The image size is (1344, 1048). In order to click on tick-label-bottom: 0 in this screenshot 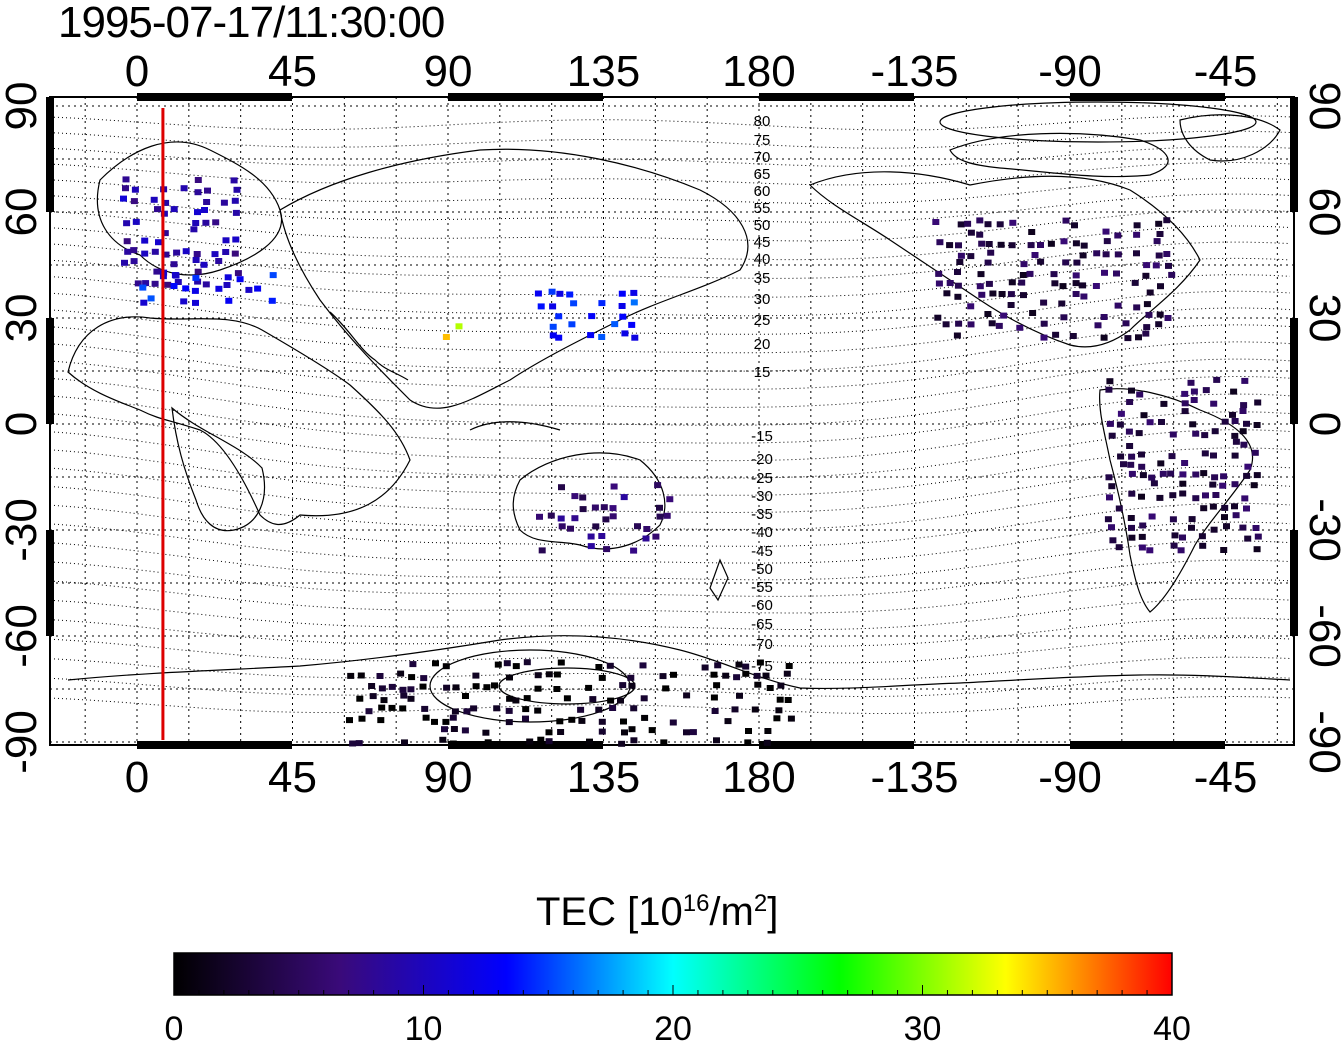, I will do `click(137, 777)`.